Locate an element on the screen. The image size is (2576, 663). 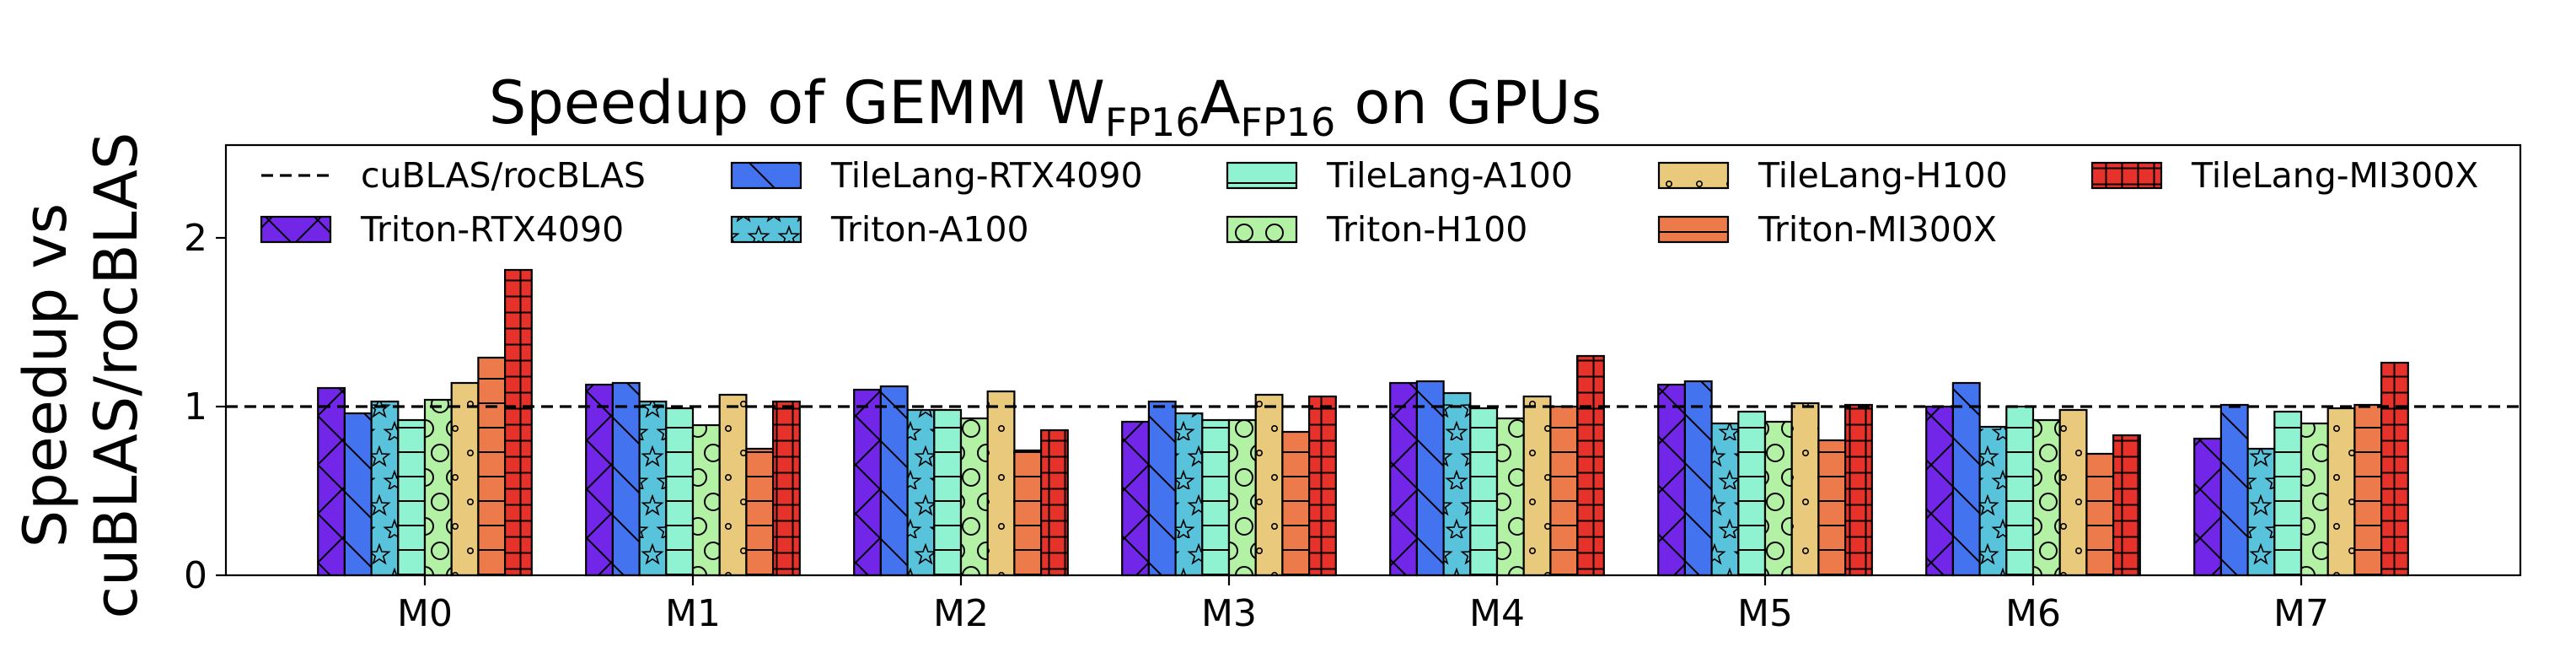
bar-hatch-tilelang-a100-m0 is located at coordinates (411, 498).